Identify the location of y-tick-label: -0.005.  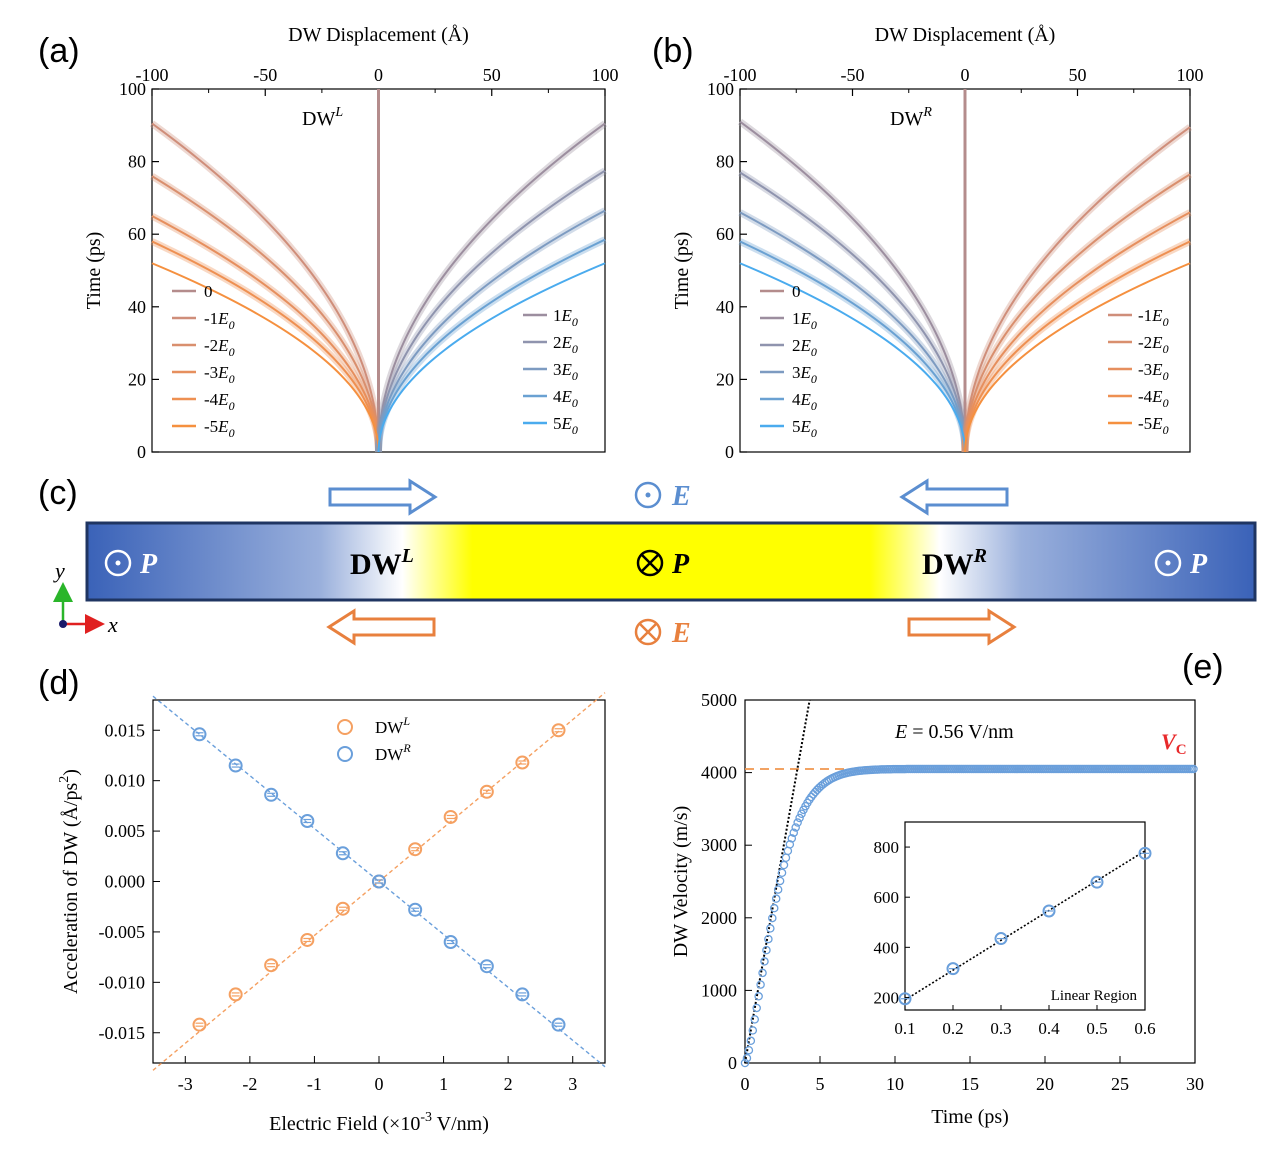
(122, 932).